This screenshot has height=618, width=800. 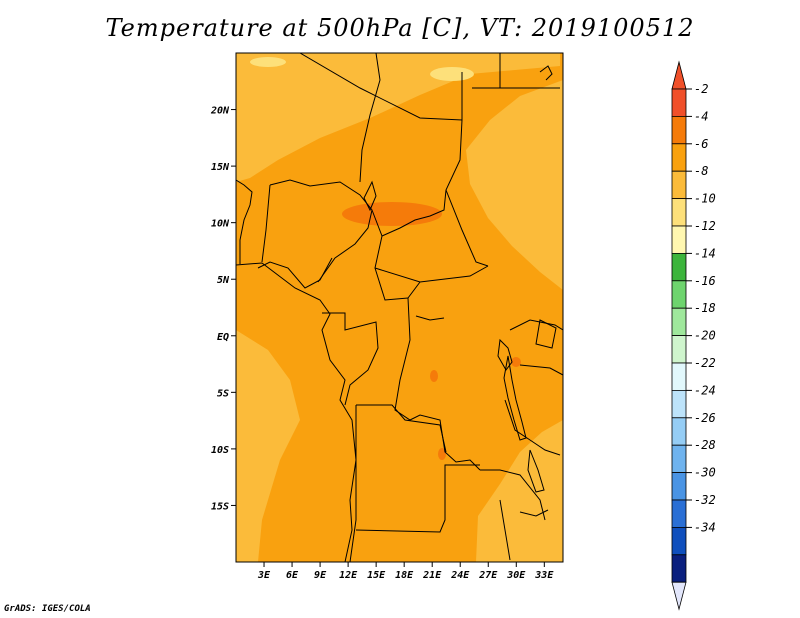 What do you see at coordinates (705, 308) in the screenshot?
I see `colorbar-label: -18` at bounding box center [705, 308].